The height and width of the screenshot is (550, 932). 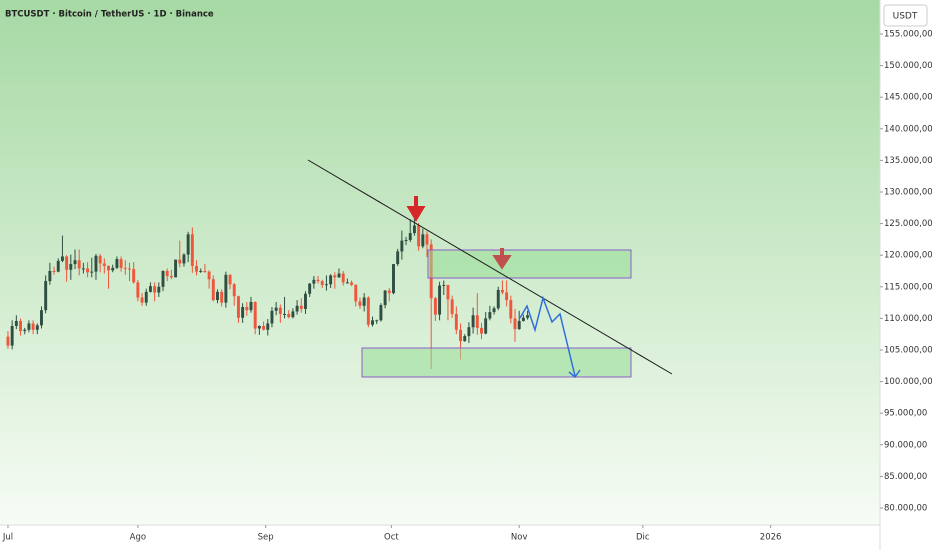 I want to click on currency-label: USDT, so click(x=905, y=17).